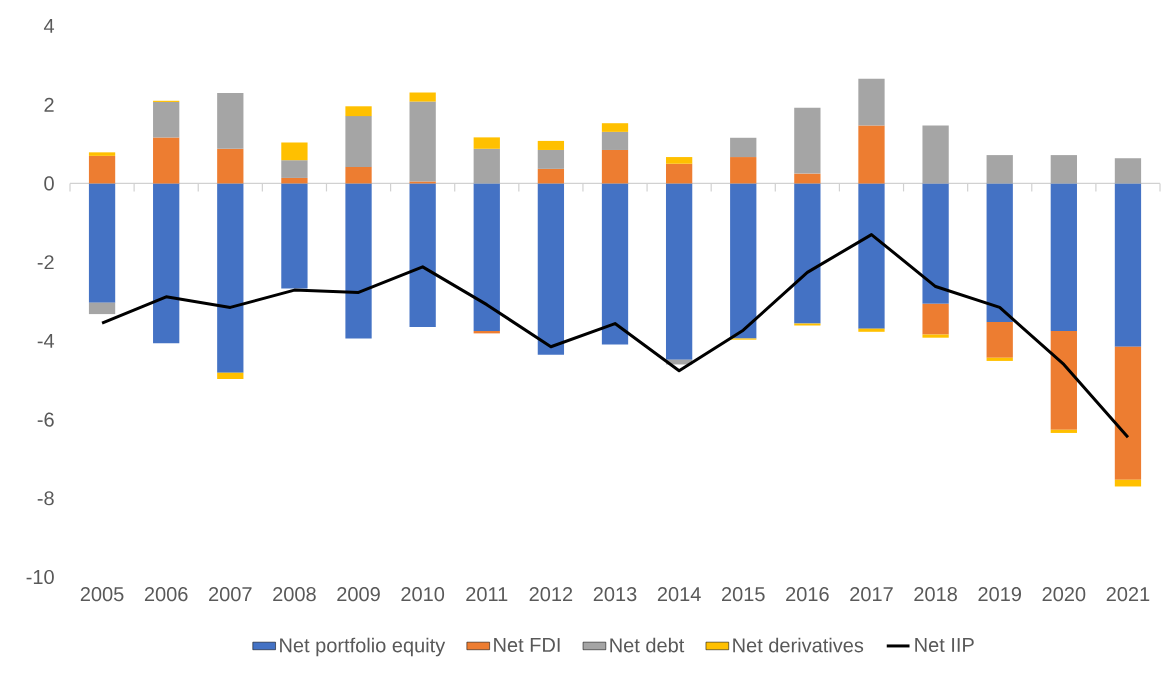 The width and height of the screenshot is (1163, 675). Describe the element at coordinates (423, 594) in the screenshot. I see `x-tick-label: 2010` at that location.